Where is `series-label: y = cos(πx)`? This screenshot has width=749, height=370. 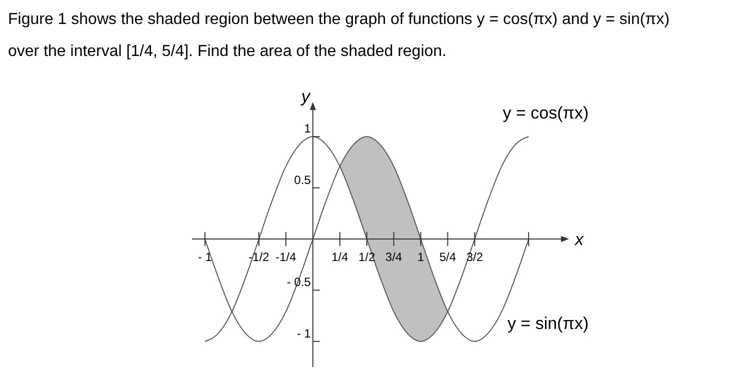
series-label: y = cos(πx) is located at coordinates (545, 113).